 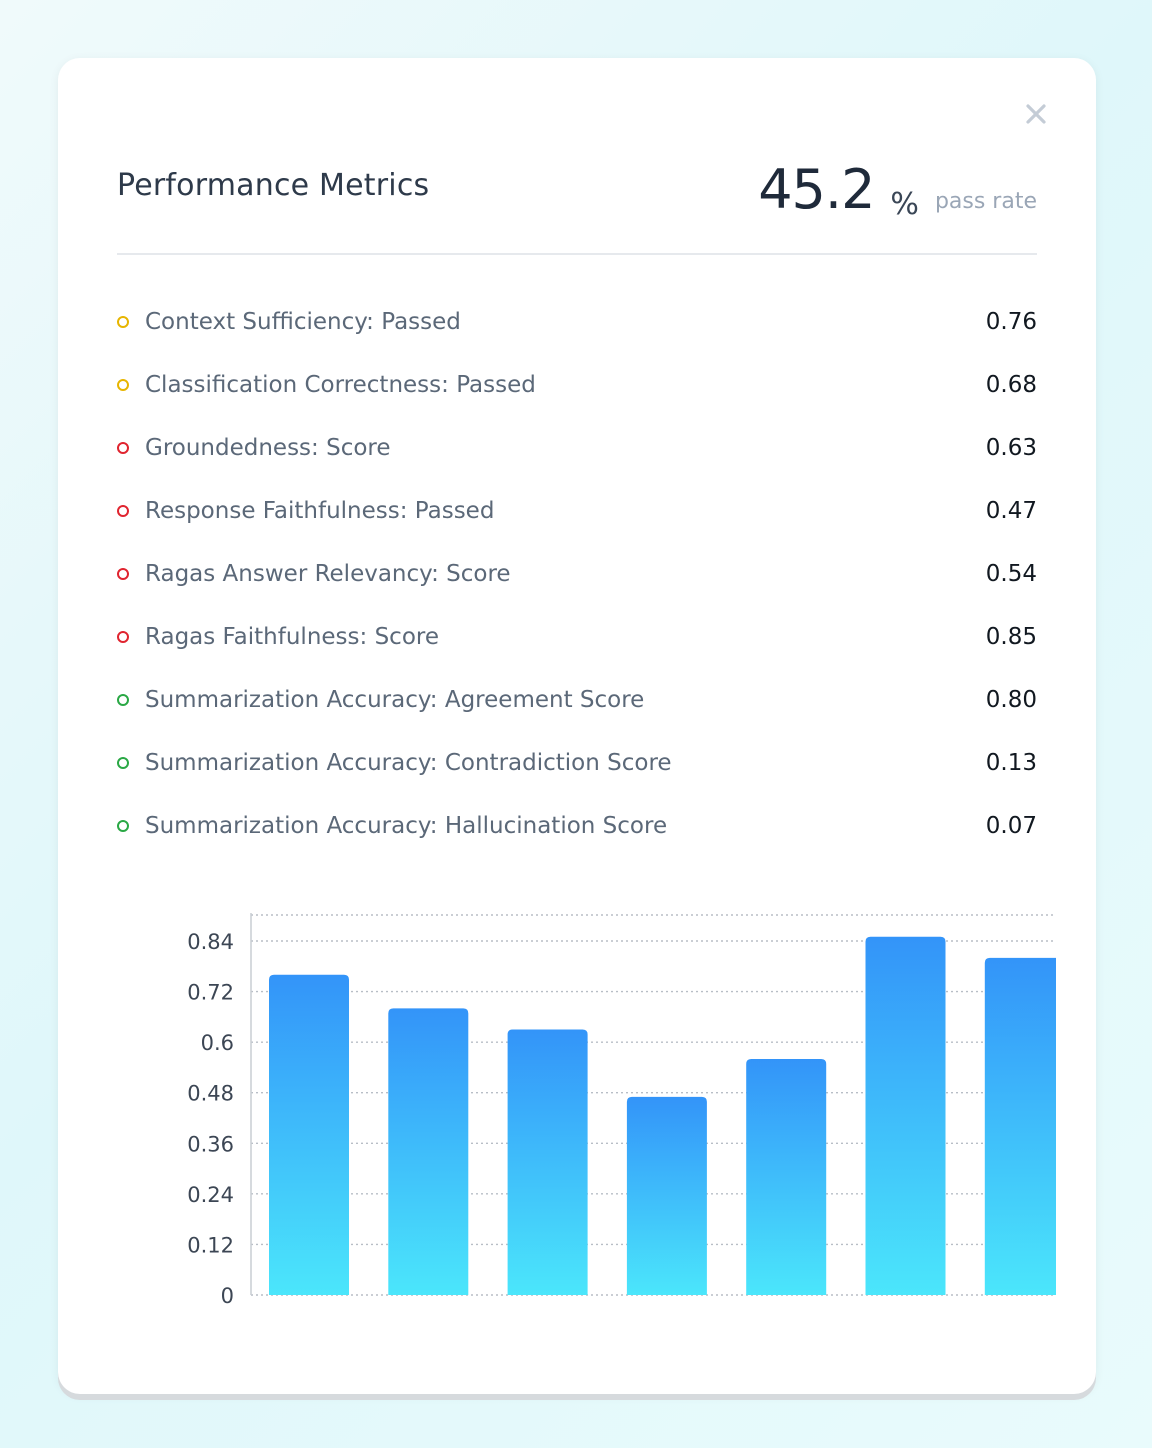 What do you see at coordinates (1011, 825) in the screenshot?
I see `metric-value: 0.07` at bounding box center [1011, 825].